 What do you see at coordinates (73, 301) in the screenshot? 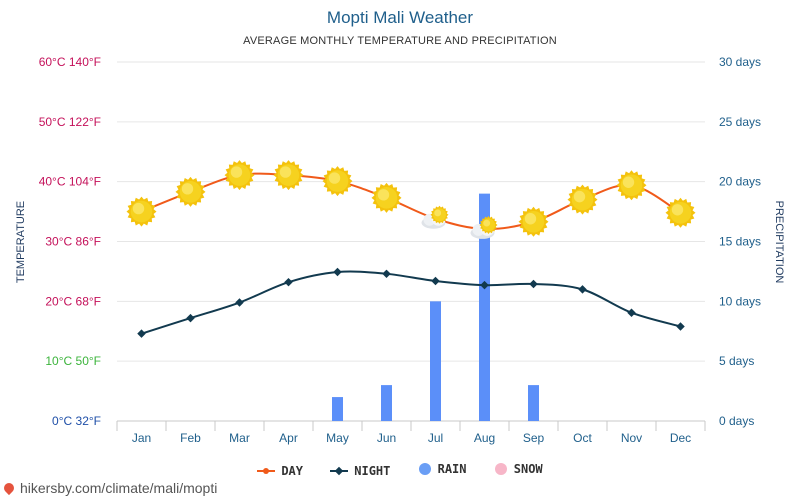
I see `y-left-tick-label: 20°C 68°F` at bounding box center [73, 301].